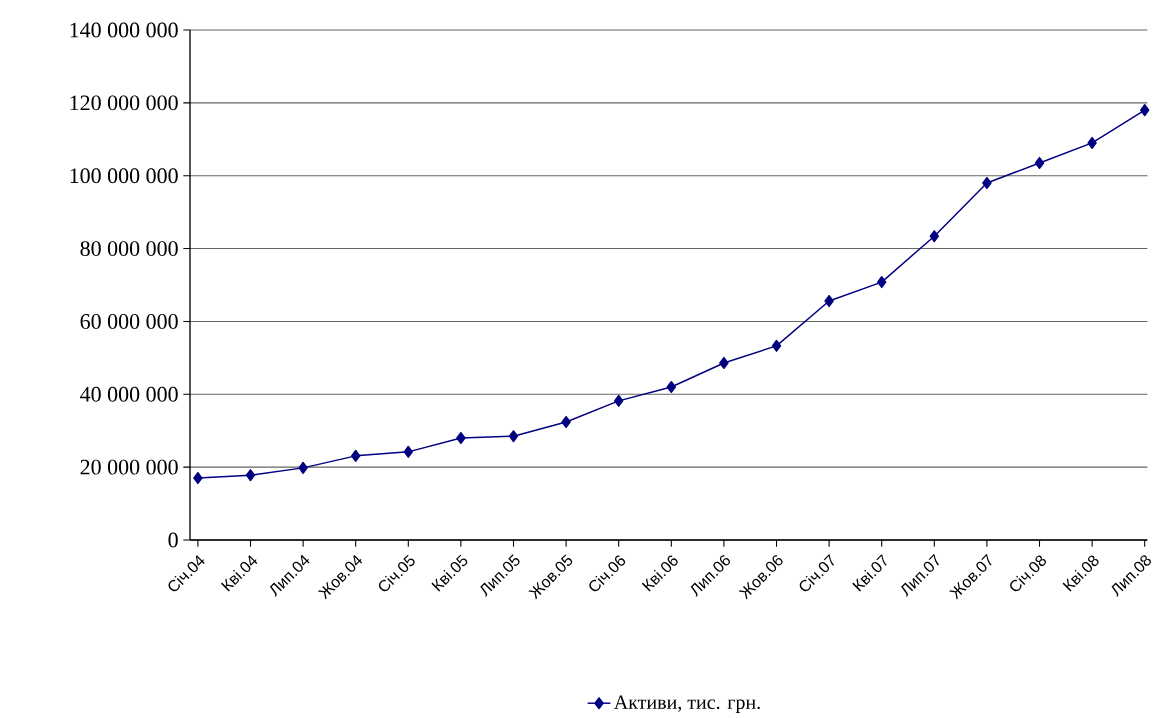 The height and width of the screenshot is (718, 1176). What do you see at coordinates (124, 103) in the screenshot?
I see `y-tick-label: 120 000 000` at bounding box center [124, 103].